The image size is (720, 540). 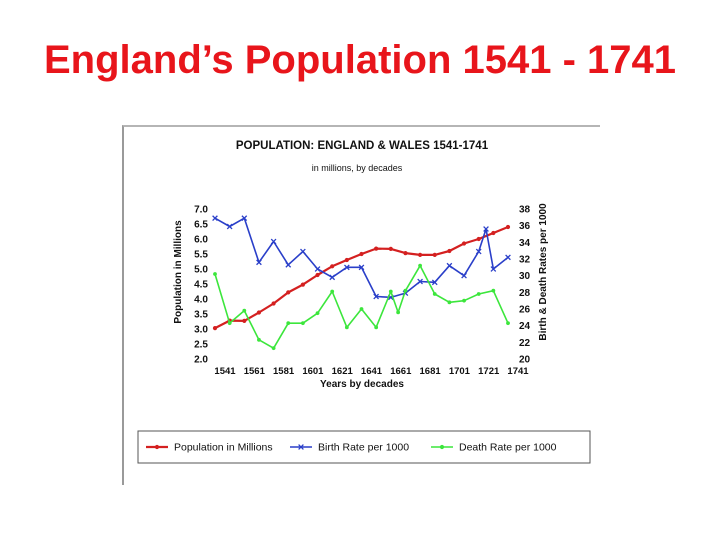 I want to click on y-tick-left-label: 2.5, so click(x=201, y=345).